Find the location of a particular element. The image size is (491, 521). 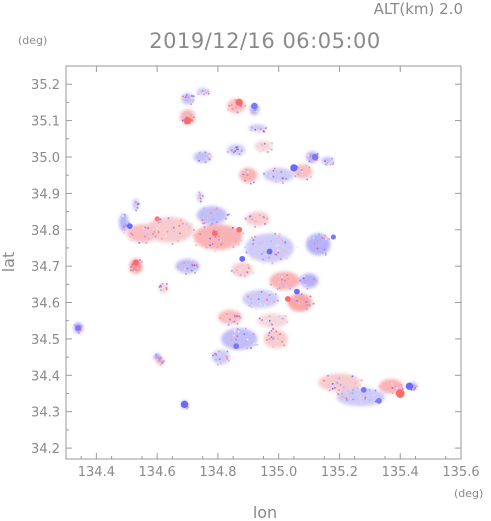

echo-patch is located at coordinates (269, 248).